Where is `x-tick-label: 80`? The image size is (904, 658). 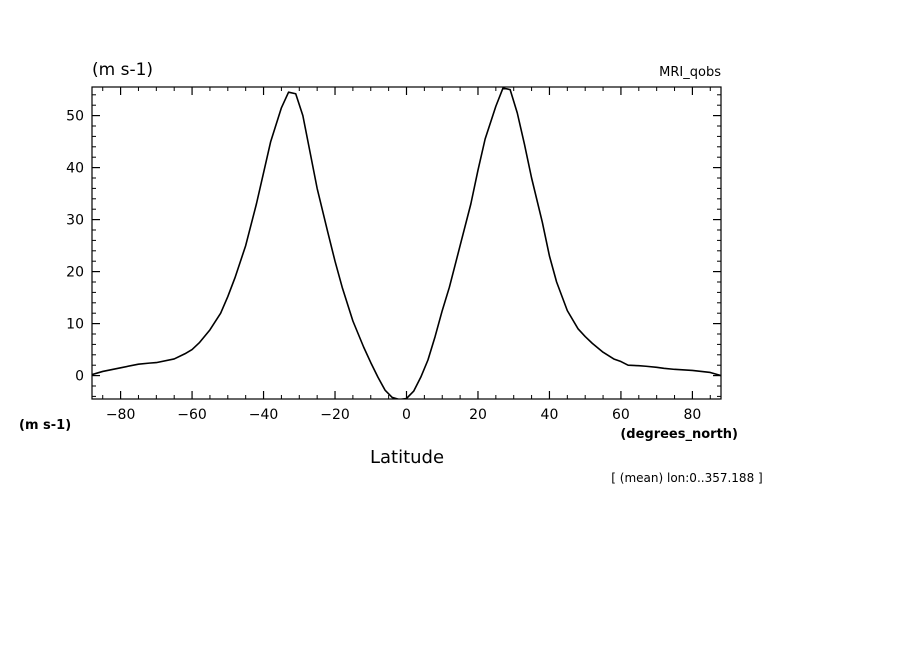 x-tick-label: 80 is located at coordinates (692, 415).